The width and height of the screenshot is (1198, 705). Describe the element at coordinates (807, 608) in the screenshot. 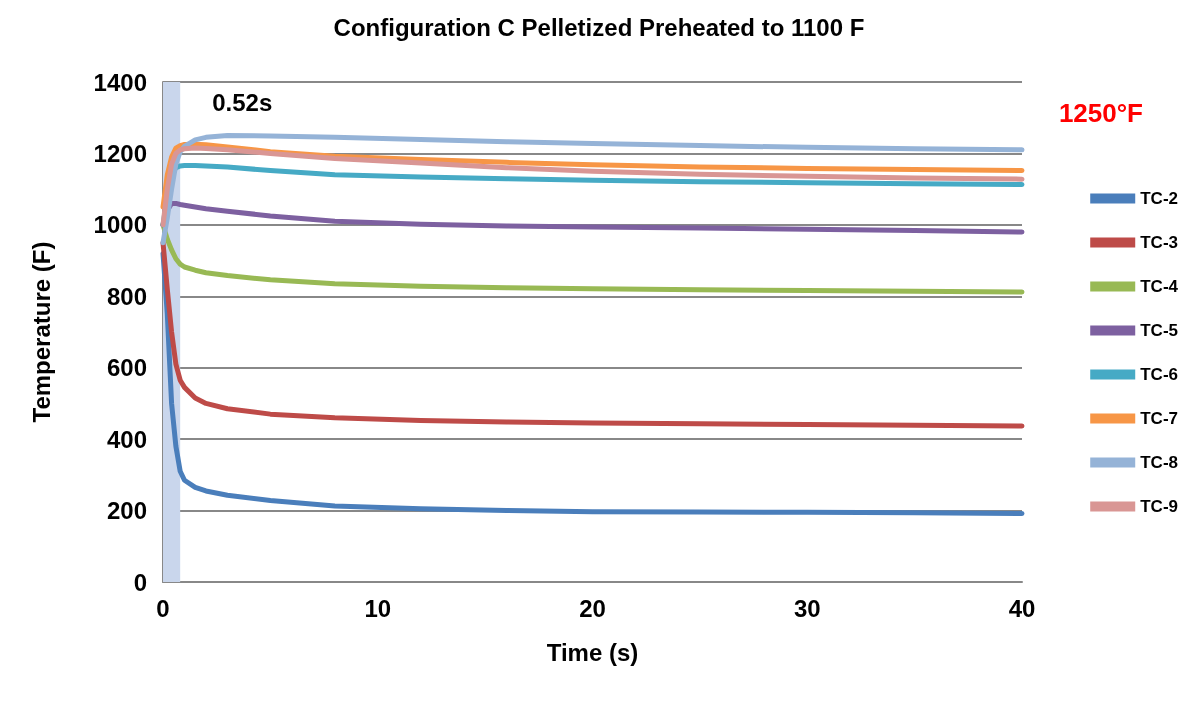

I see `x-tick-label: 30` at that location.